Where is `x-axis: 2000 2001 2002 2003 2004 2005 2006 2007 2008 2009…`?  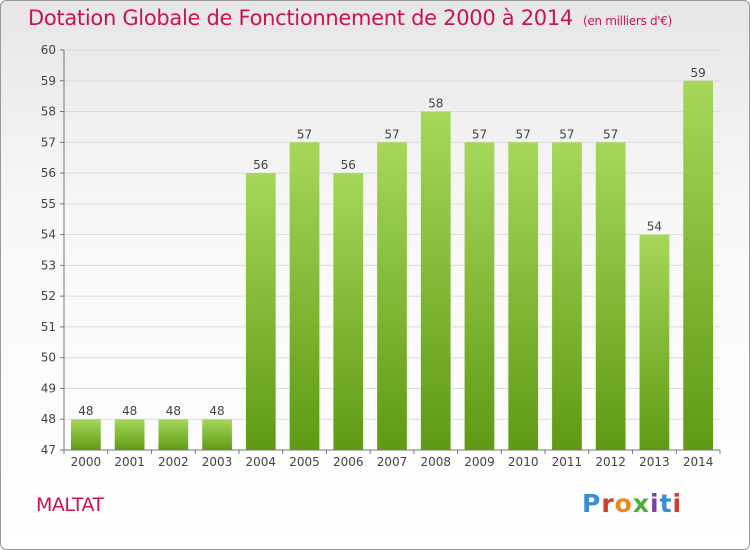
x-axis: 2000 2001 2002 2003 2004 2005 2006 2007 2008 2009… is located at coordinates (392, 459).